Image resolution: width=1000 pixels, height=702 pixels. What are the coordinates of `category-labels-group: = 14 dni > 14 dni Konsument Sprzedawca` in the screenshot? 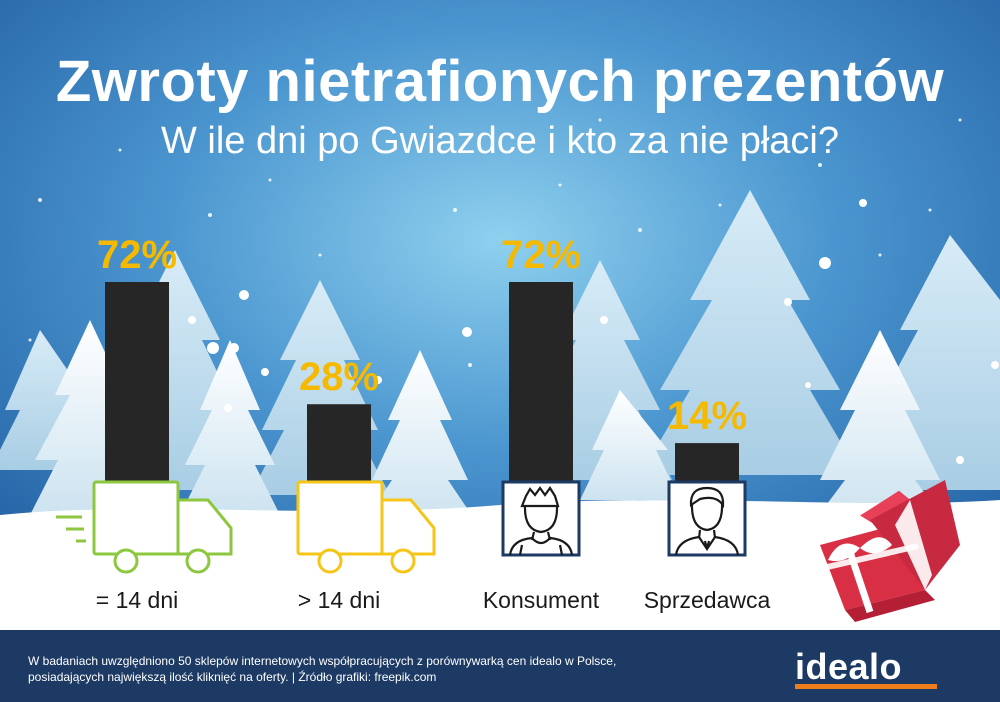 It's located at (433, 600).